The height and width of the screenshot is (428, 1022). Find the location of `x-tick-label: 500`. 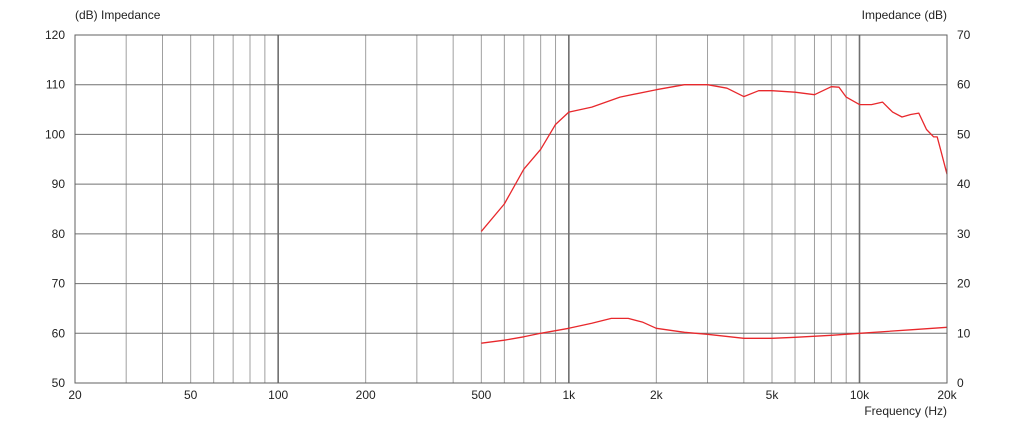

x-tick-label: 500 is located at coordinates (481, 395).